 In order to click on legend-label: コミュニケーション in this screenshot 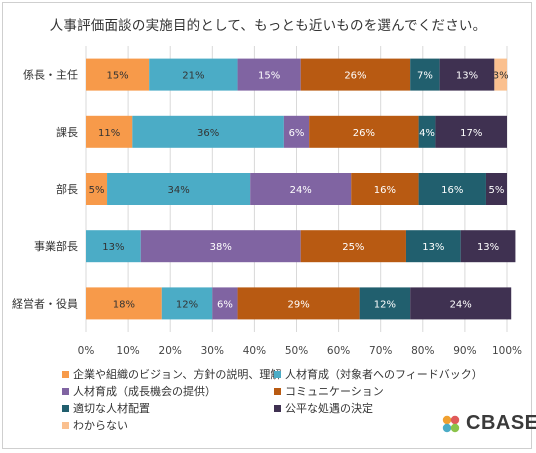, I will do `click(334, 391)`.